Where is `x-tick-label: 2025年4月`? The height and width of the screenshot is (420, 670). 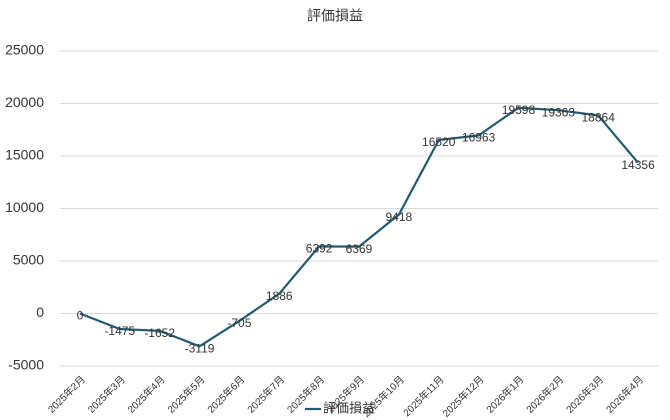 x-tick-label: 2025年4月 is located at coordinates (146, 394).